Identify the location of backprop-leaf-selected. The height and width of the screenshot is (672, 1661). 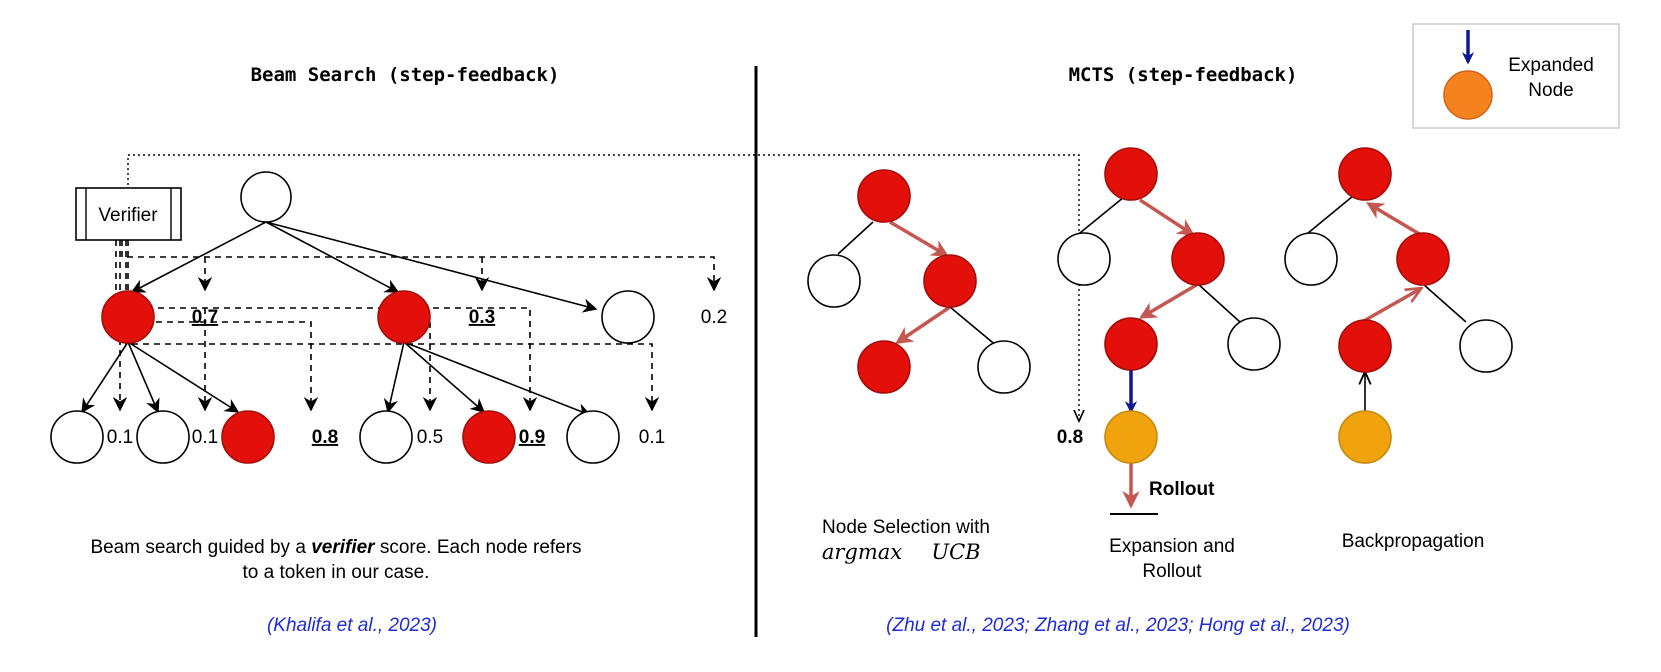
(1365, 346).